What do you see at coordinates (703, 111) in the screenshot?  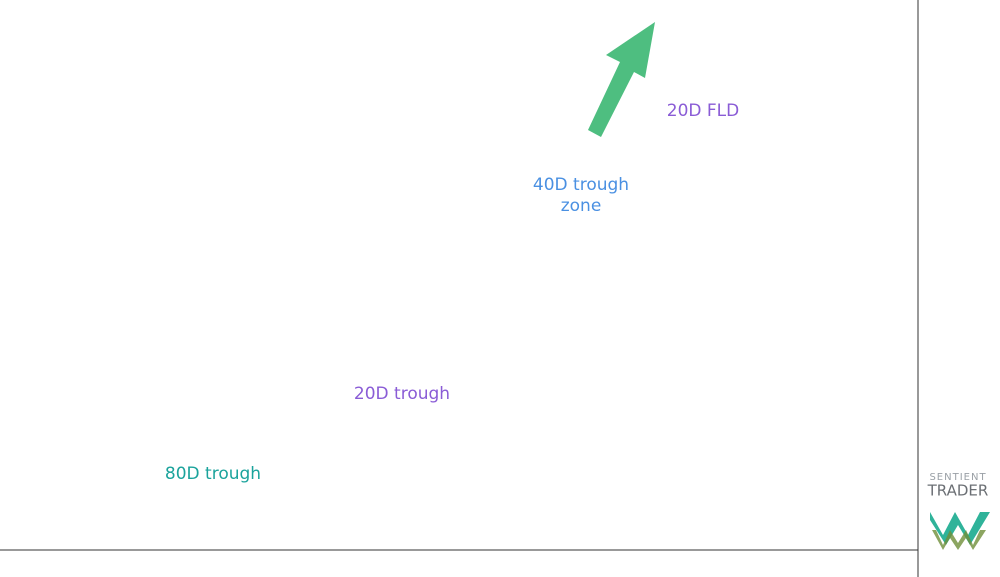 I see `annotation: 20D FLD` at bounding box center [703, 111].